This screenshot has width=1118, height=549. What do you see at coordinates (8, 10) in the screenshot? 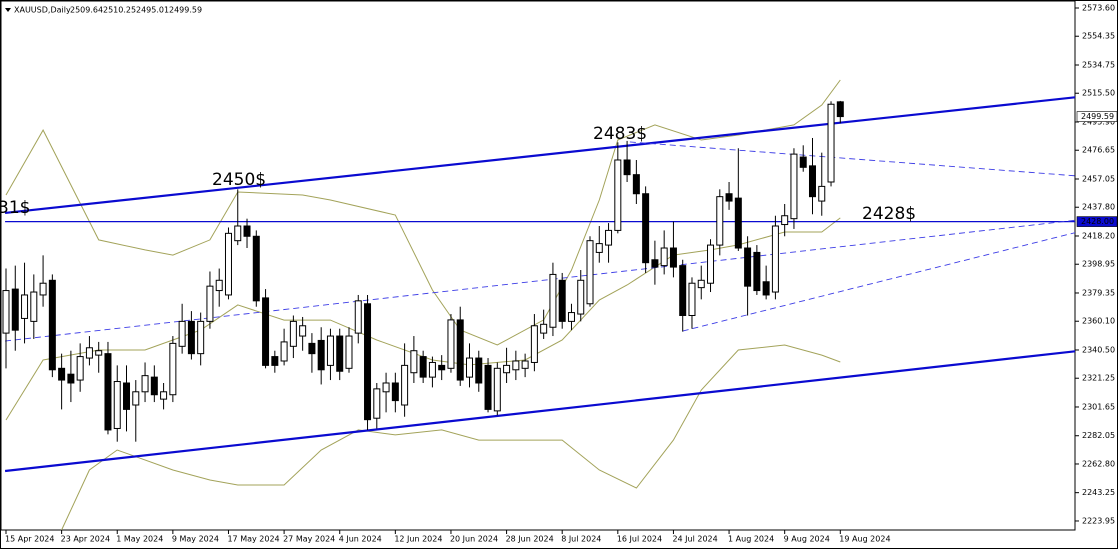
I see `menu-arrow` at bounding box center [8, 10].